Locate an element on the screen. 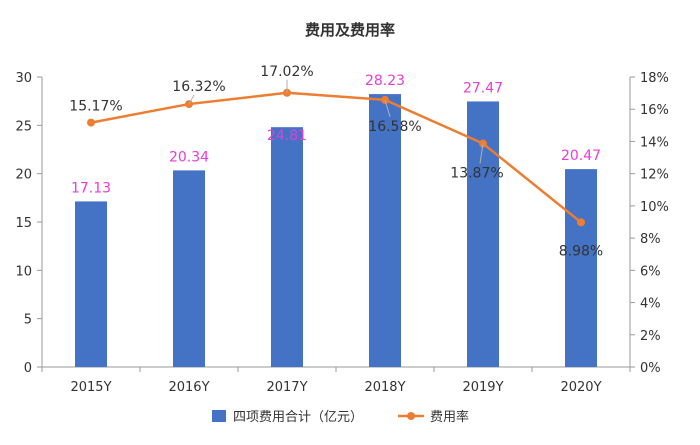 This screenshot has width=700, height=445. y-left-tick-label: 20 is located at coordinates (23, 175).